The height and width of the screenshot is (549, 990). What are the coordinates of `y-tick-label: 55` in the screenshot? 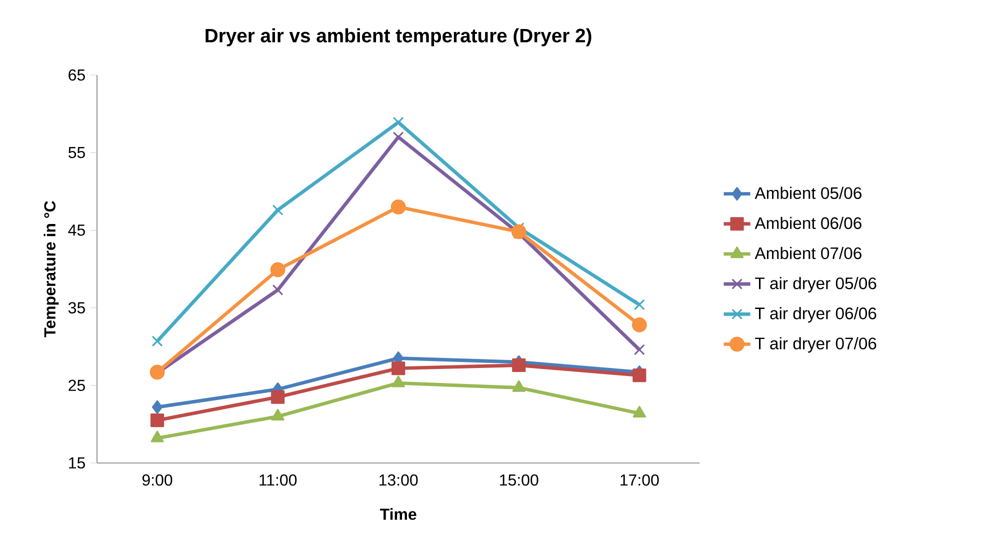 It's located at (76, 152).